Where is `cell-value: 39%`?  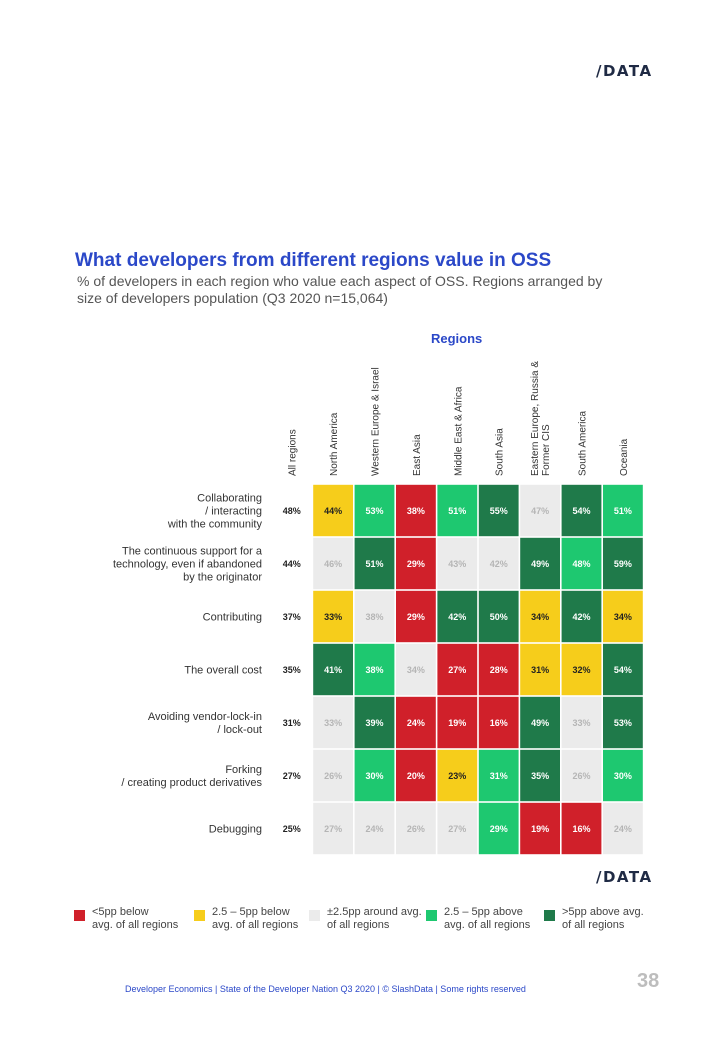
cell-value: 39% is located at coordinates (374, 723).